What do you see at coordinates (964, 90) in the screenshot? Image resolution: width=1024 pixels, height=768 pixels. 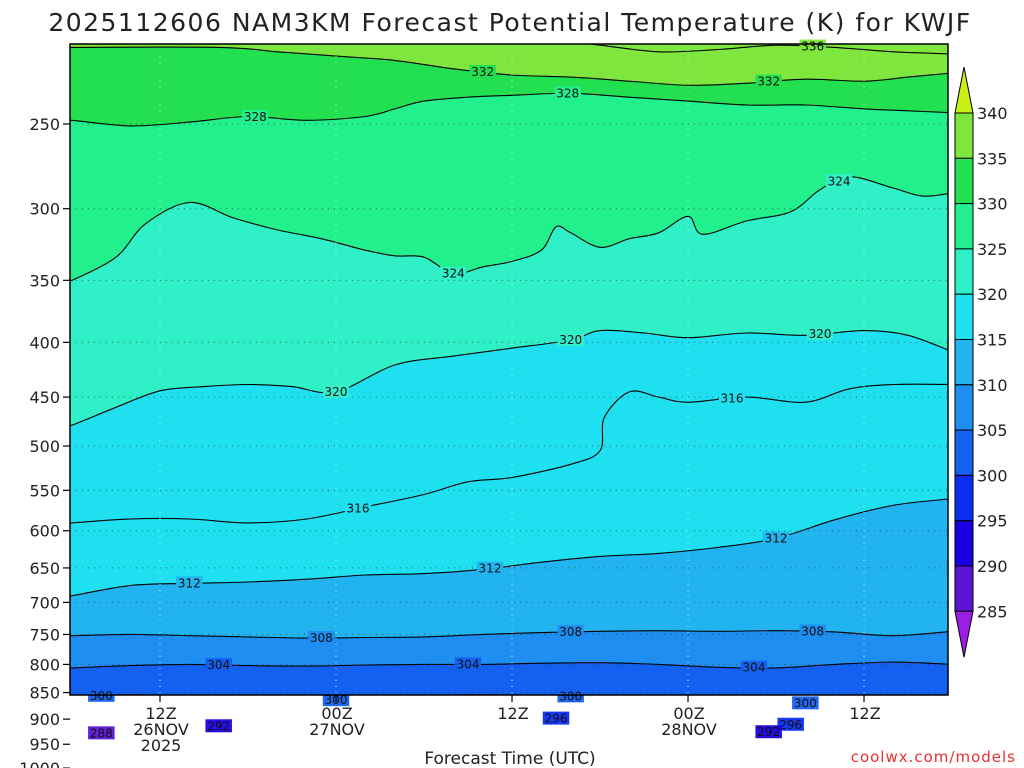 I see `colorbar-top-arrow` at bounding box center [964, 90].